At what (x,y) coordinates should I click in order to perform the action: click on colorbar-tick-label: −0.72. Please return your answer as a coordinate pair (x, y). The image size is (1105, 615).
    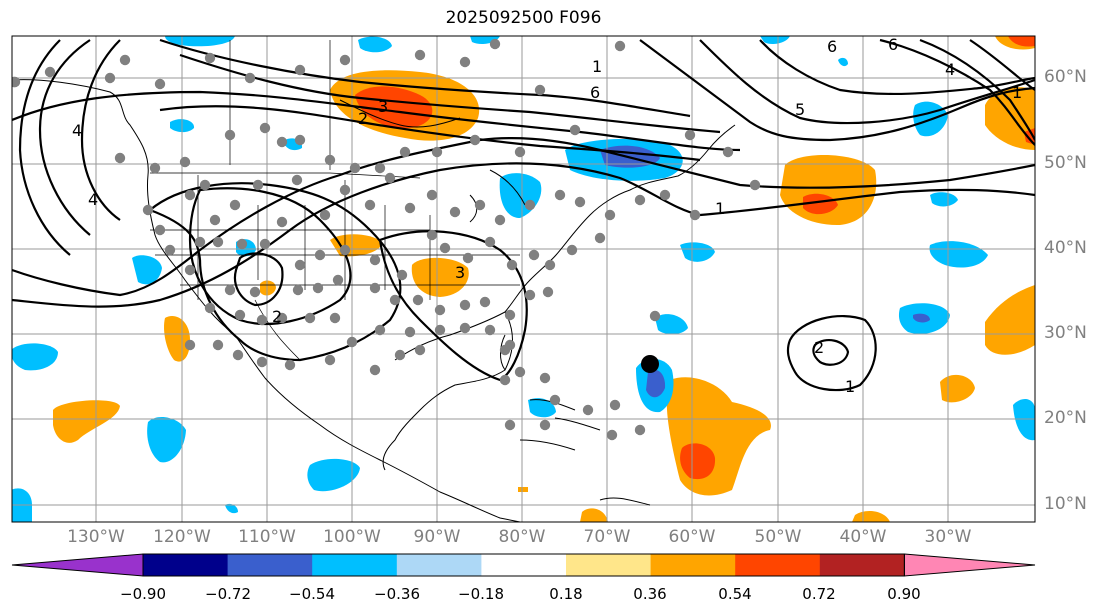
    Looking at the image, I should click on (228, 594).